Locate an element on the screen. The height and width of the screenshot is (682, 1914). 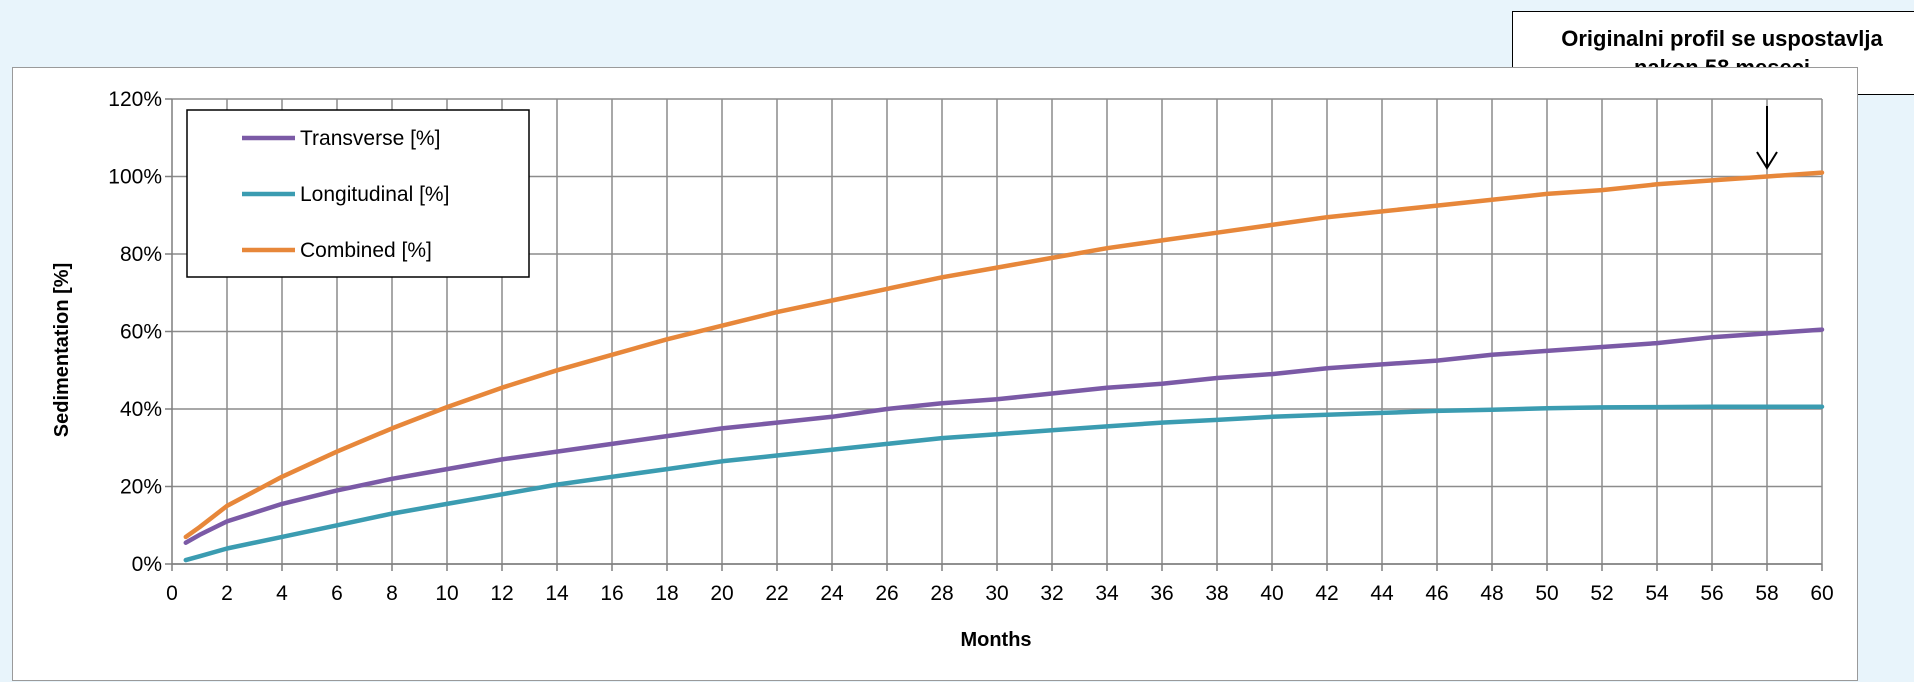
x-tick-label: 56 is located at coordinates (1711, 593).